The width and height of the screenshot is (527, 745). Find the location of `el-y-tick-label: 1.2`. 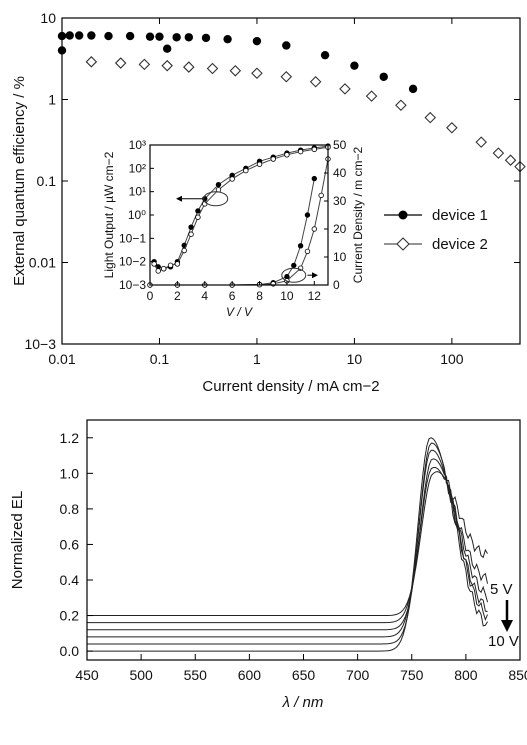

el-y-tick-label: 1.2 is located at coordinates (70, 438).